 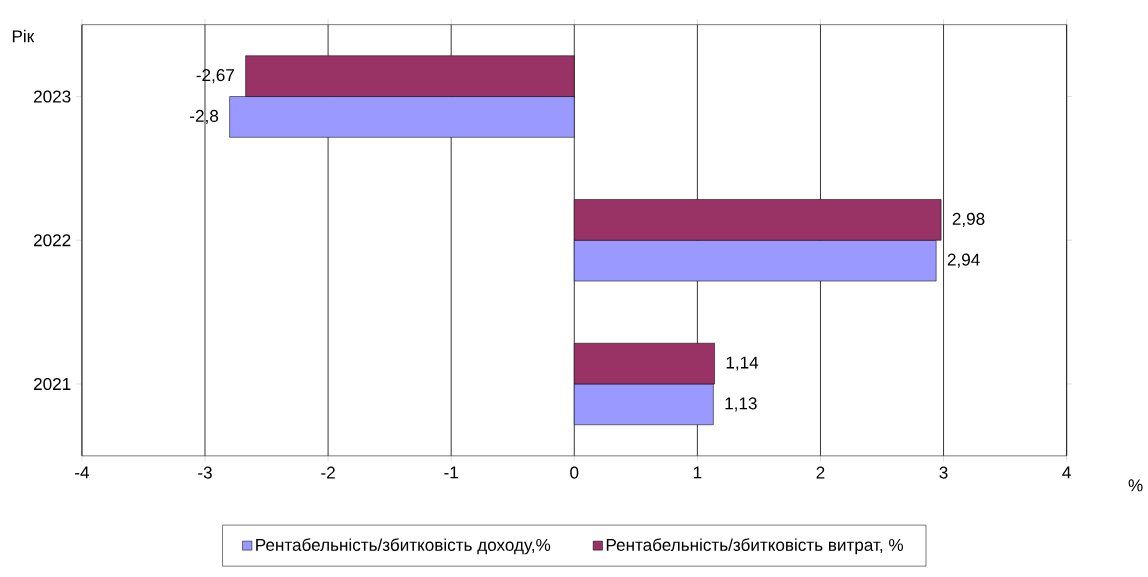 I want to click on data-label: -2,8, so click(x=204, y=116).